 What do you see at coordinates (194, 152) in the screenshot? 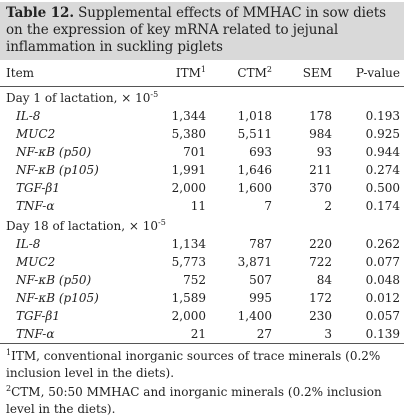
I see `cell-itm: 701` at bounding box center [194, 152].